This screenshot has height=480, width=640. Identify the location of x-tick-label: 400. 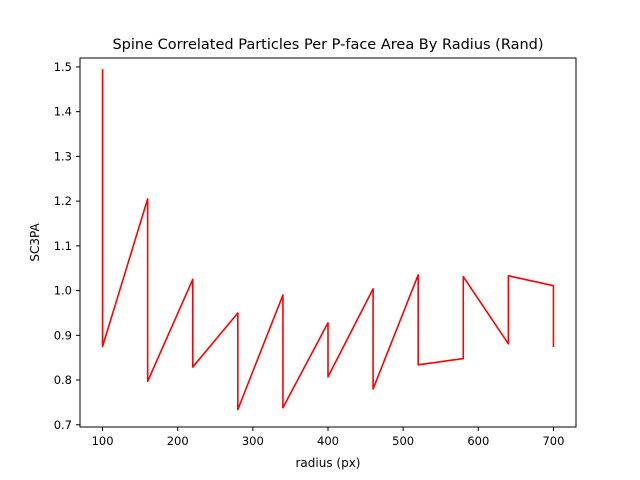
(328, 441).